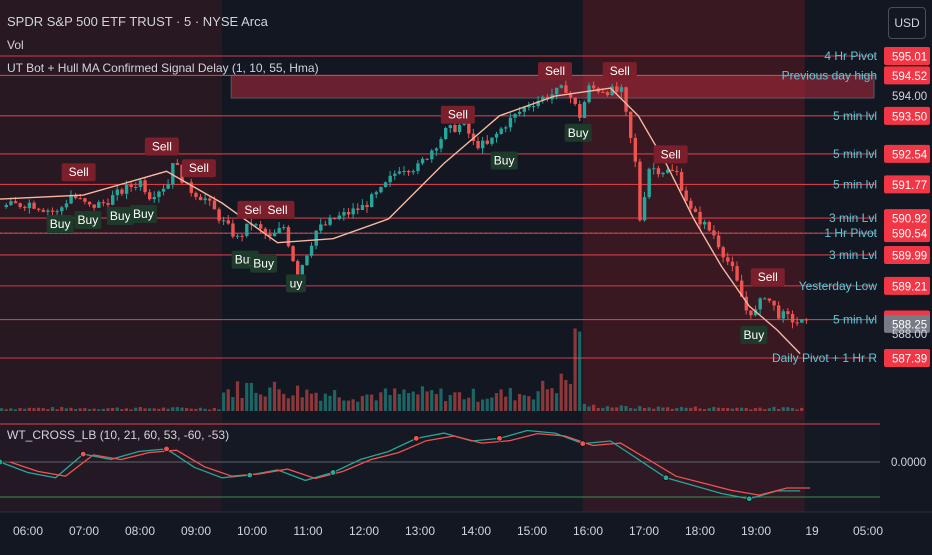  Describe the element at coordinates (120, 216) in the screenshot. I see `buy-signal: Buy` at that location.